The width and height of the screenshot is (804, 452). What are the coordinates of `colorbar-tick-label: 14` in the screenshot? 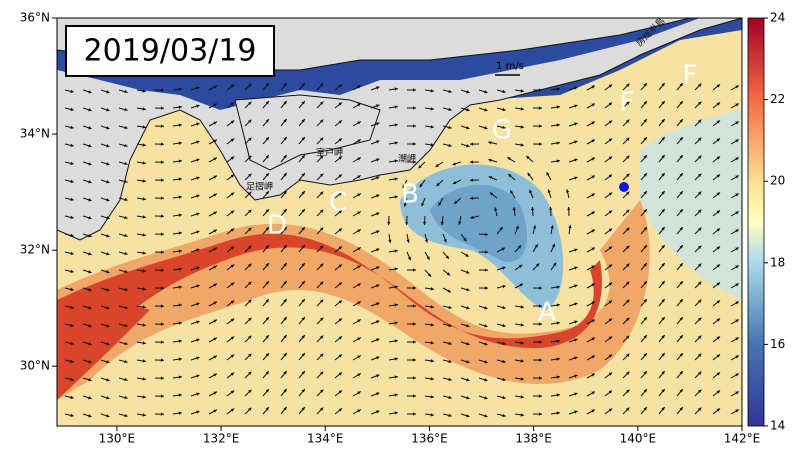 It's located at (777, 426).